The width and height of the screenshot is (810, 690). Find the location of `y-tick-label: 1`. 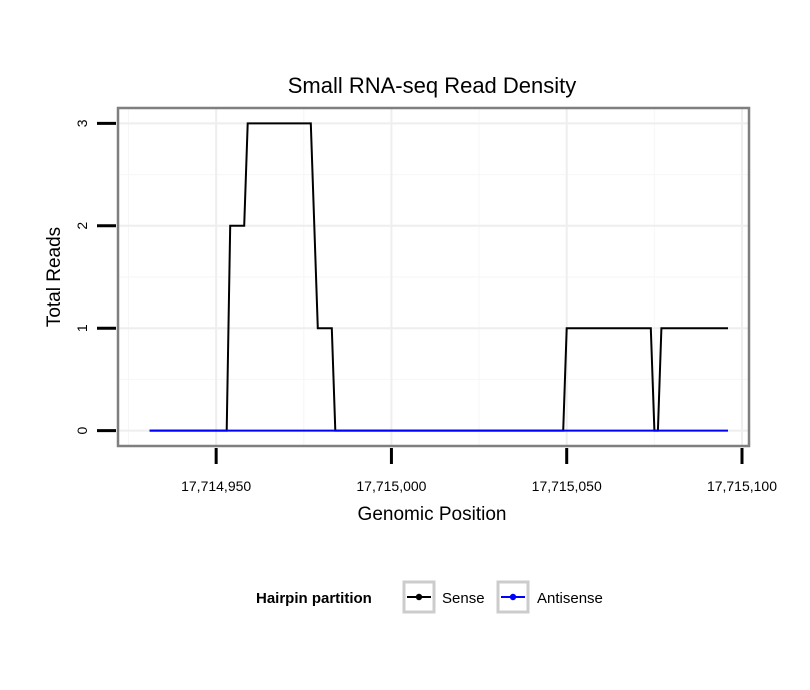

y-tick-label: 1 is located at coordinates (82, 328).